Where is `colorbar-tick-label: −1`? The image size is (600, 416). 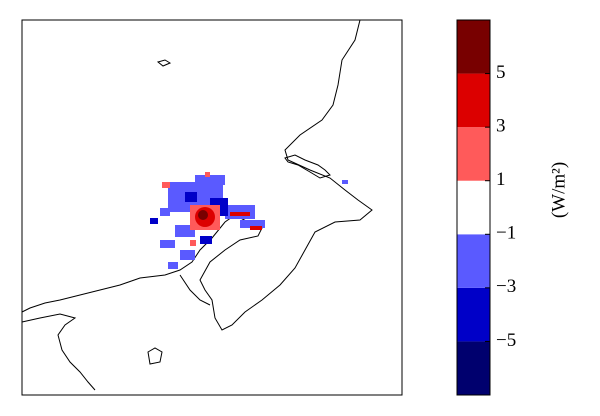
colorbar-tick-label: −1 is located at coordinates (506, 233).